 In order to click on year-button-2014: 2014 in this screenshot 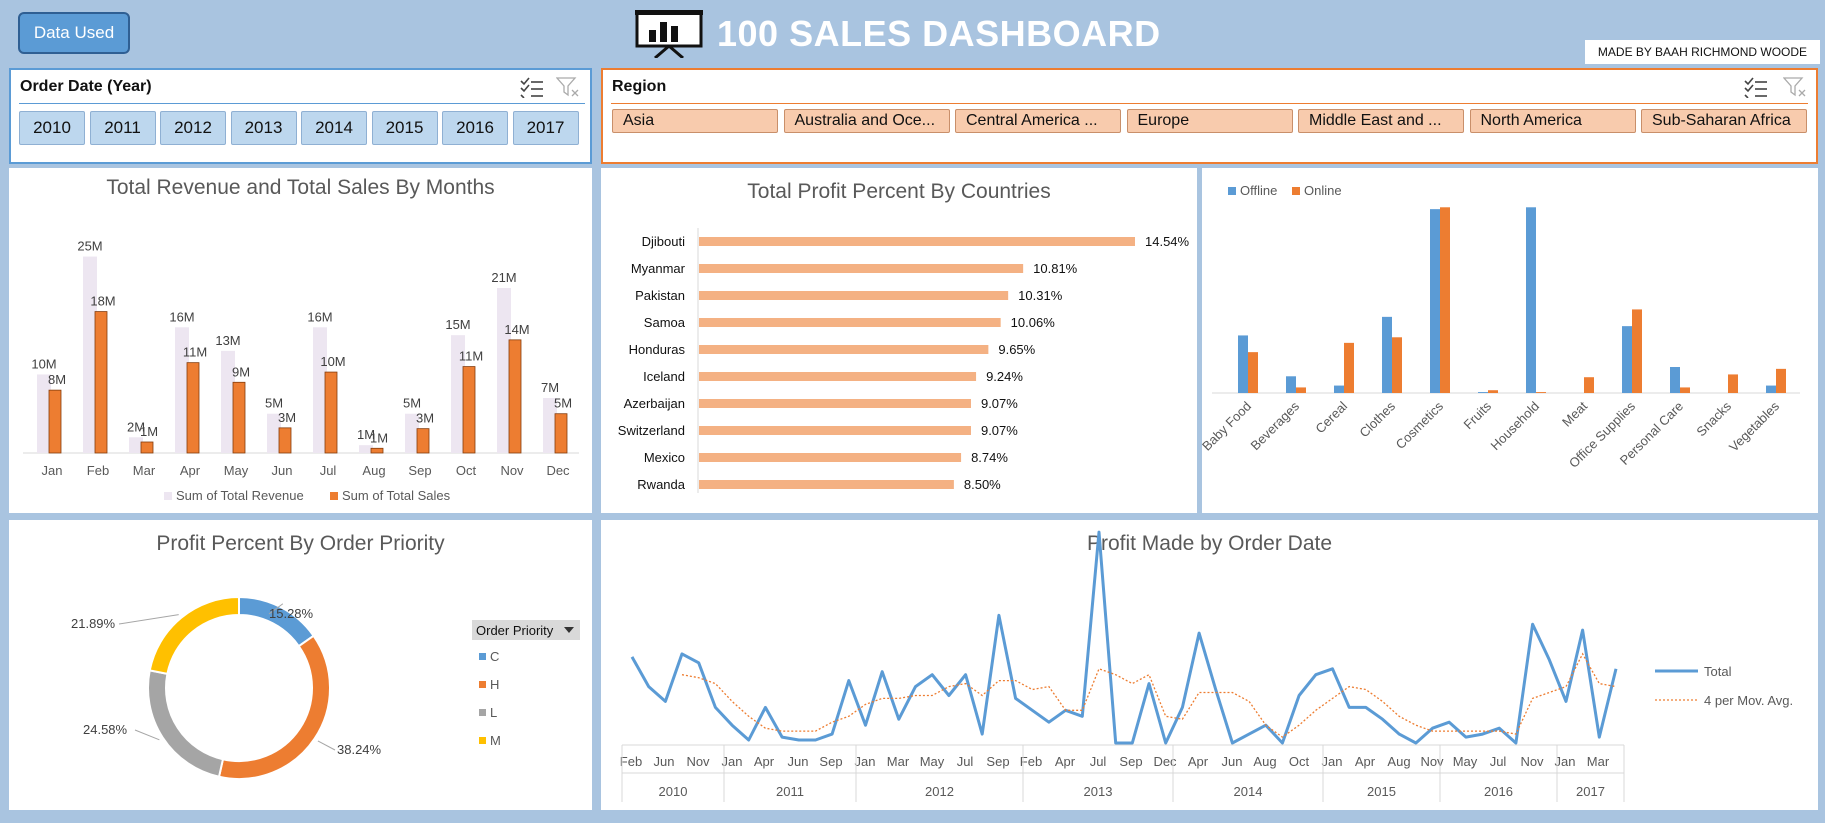, I will do `click(334, 128)`.